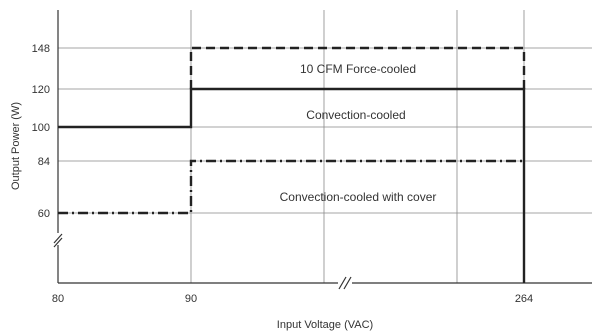  Describe the element at coordinates (524, 299) in the screenshot. I see `x-tick-label-264: 264` at that location.